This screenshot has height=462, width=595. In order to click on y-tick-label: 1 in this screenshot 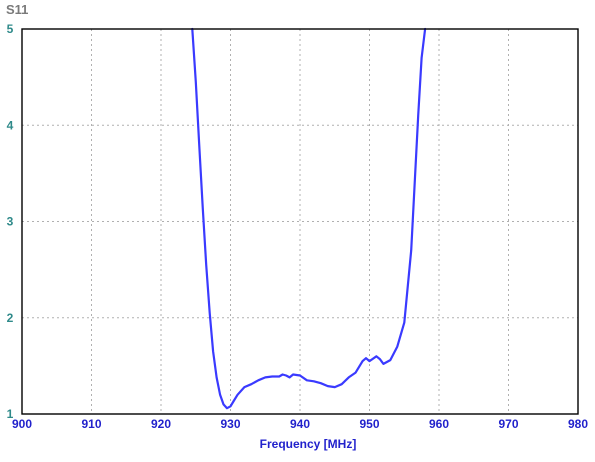, I will do `click(10, 414)`.